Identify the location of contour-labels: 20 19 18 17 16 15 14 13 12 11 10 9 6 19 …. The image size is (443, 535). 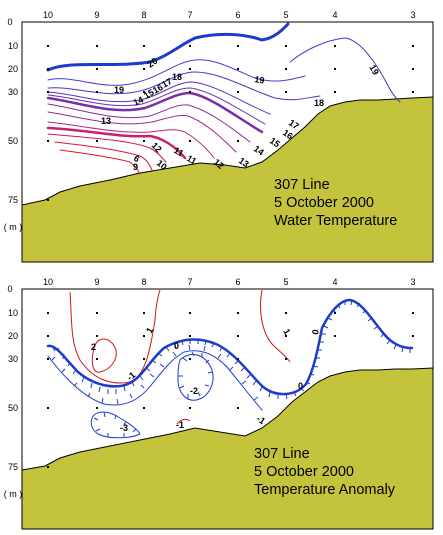
(241, 114).